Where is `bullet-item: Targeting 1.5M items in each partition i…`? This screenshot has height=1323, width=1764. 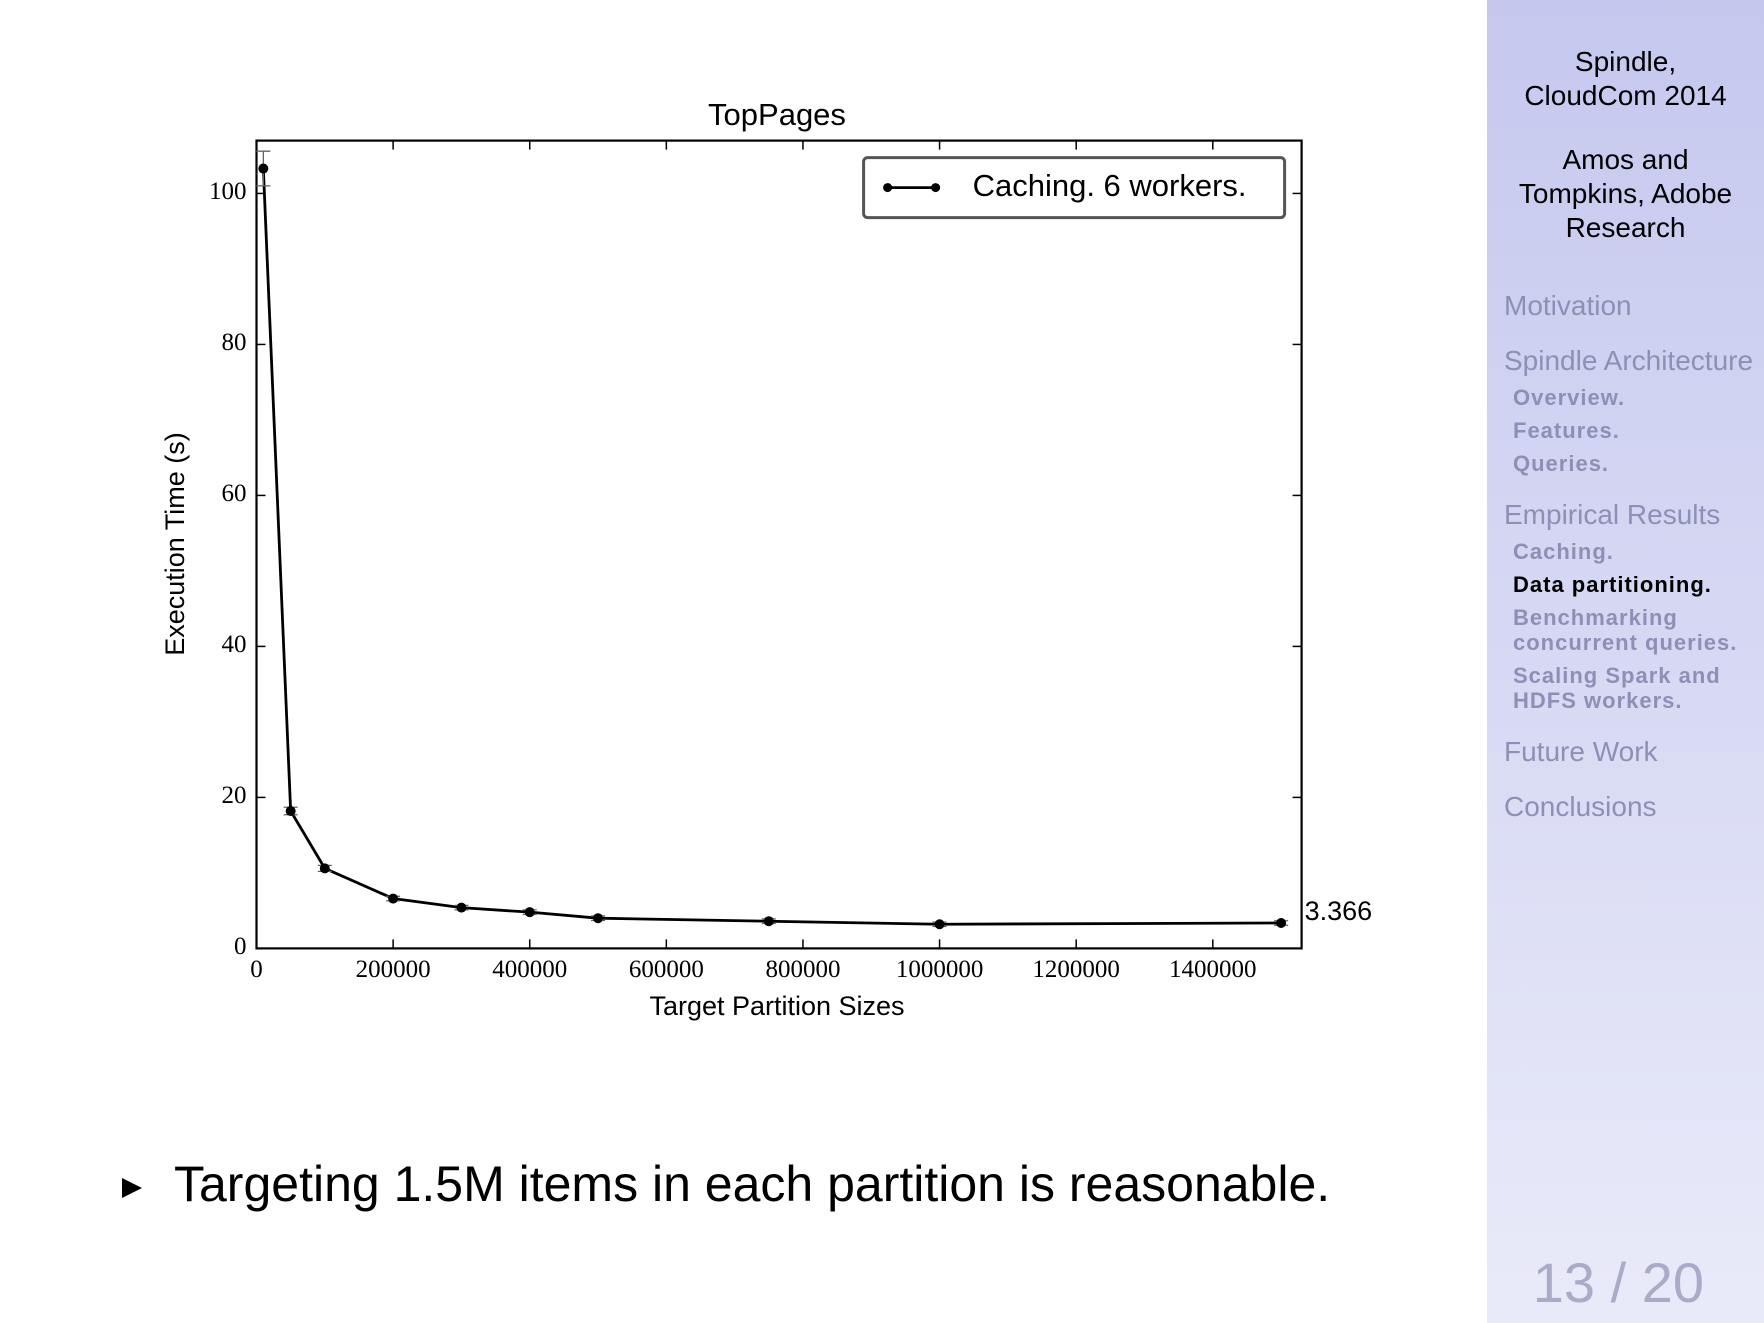 bullet-item: Targeting 1.5M items in each partition i… is located at coordinates (725, 1184).